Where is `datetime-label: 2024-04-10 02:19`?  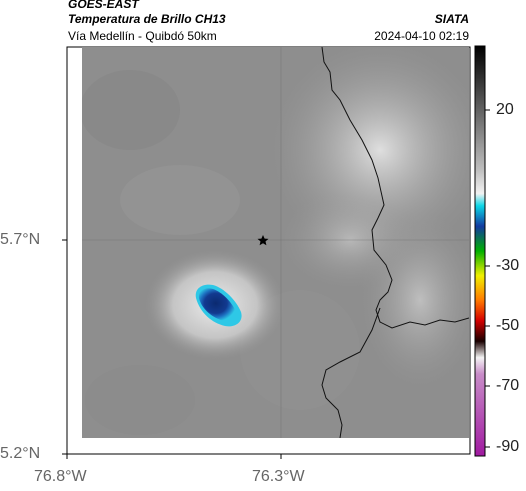
datetime-label: 2024-04-10 02:19 is located at coordinates (421, 36).